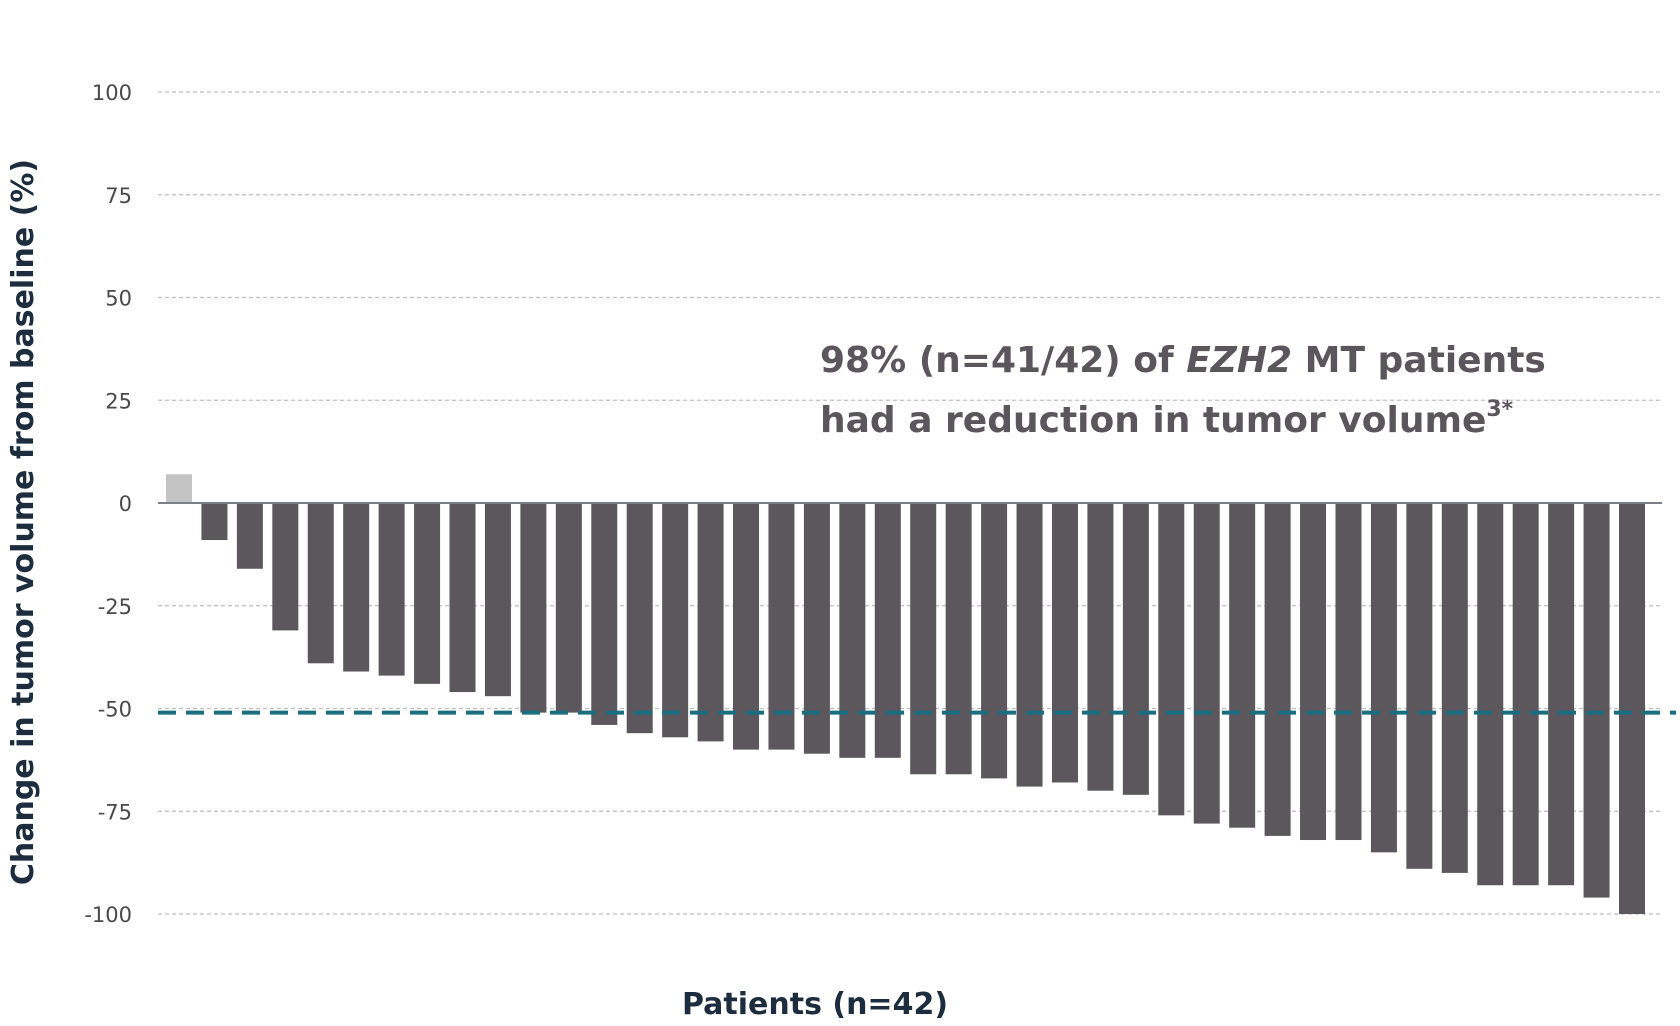 The image size is (1680, 1026). What do you see at coordinates (108, 504) in the screenshot?
I see `y-axis-ticks: 100 75 50 25 0 -25 -50 -75 -100` at bounding box center [108, 504].